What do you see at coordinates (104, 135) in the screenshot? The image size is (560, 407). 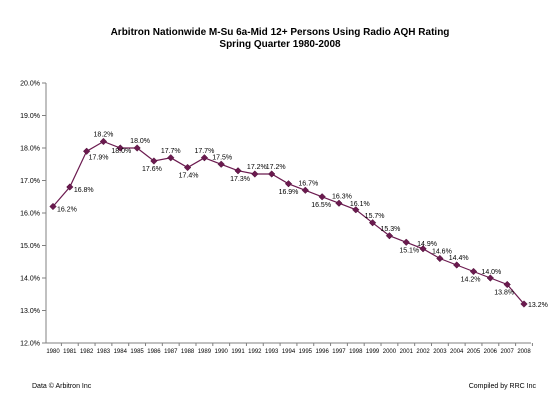 I see `data-label: 18.2%` at bounding box center [104, 135].